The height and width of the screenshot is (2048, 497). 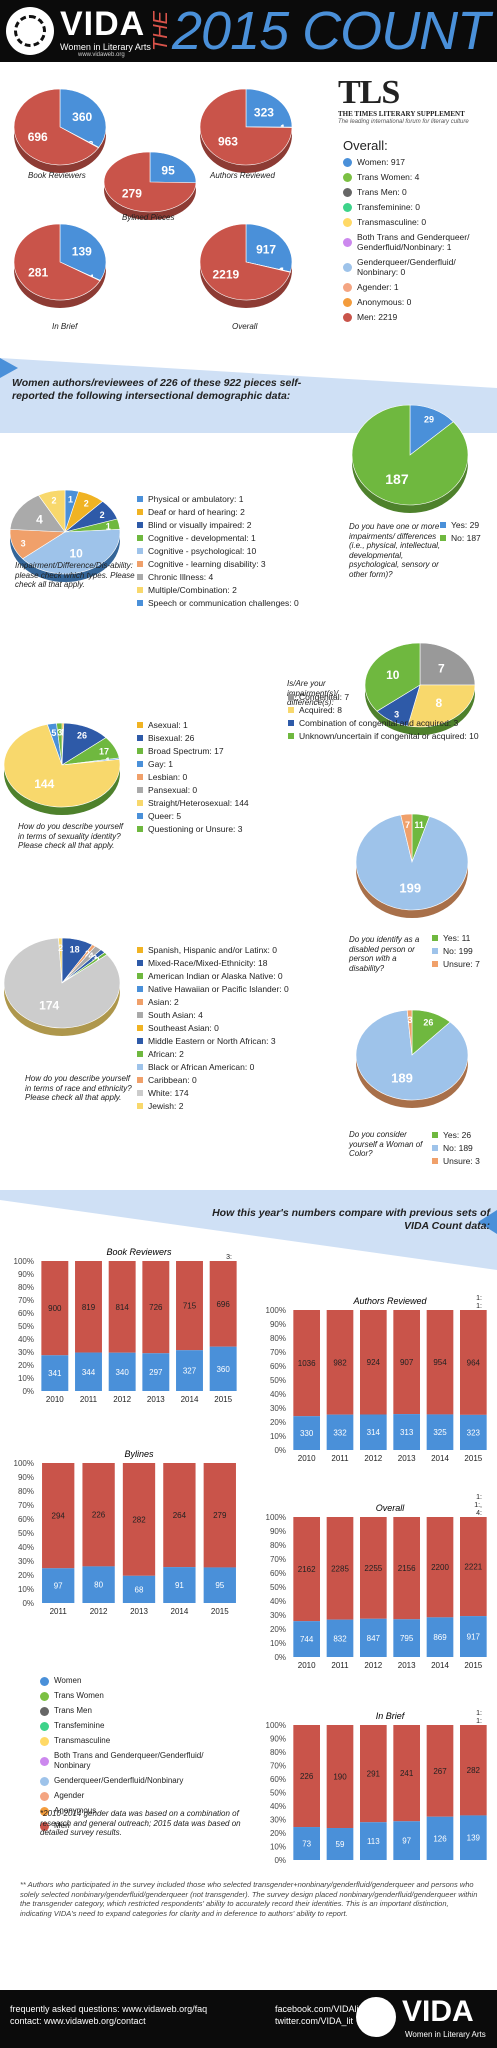 What do you see at coordinates (374, 1774) in the screenshot?
I see `bar-in-brief-label-men: 291` at bounding box center [374, 1774].